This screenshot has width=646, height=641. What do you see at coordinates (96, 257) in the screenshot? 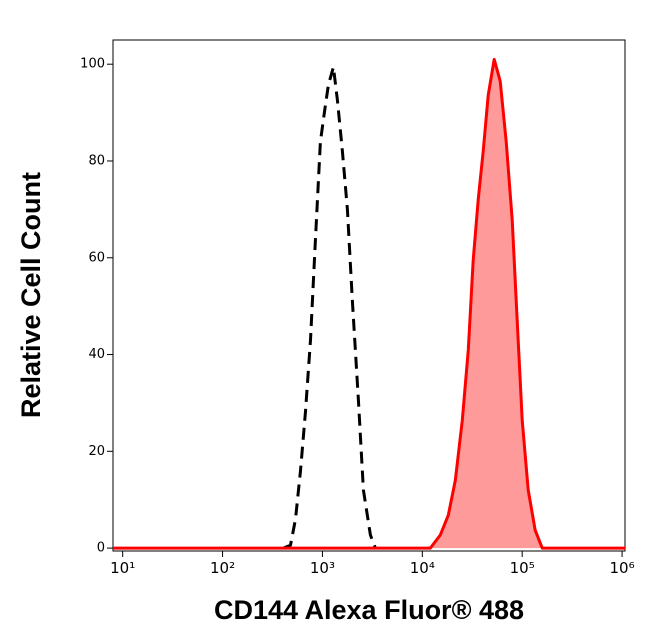
I see `y-tick-label: 60` at bounding box center [96, 257].